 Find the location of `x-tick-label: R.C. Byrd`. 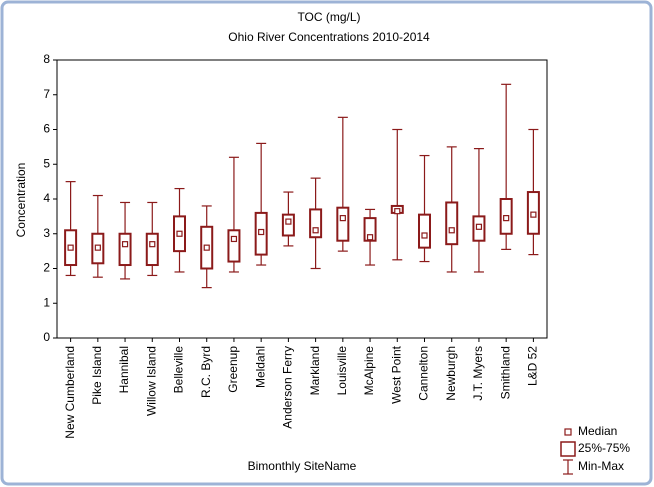

x-tick-label: R.C. Byrd is located at coordinates (206, 372).